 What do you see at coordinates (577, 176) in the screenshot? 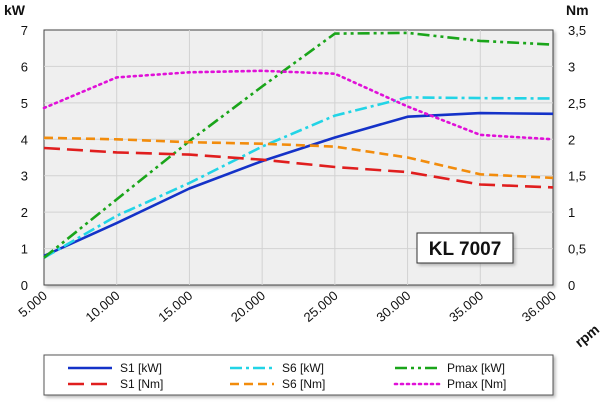
I see `y-right-tick-label: 1,5` at bounding box center [577, 176].